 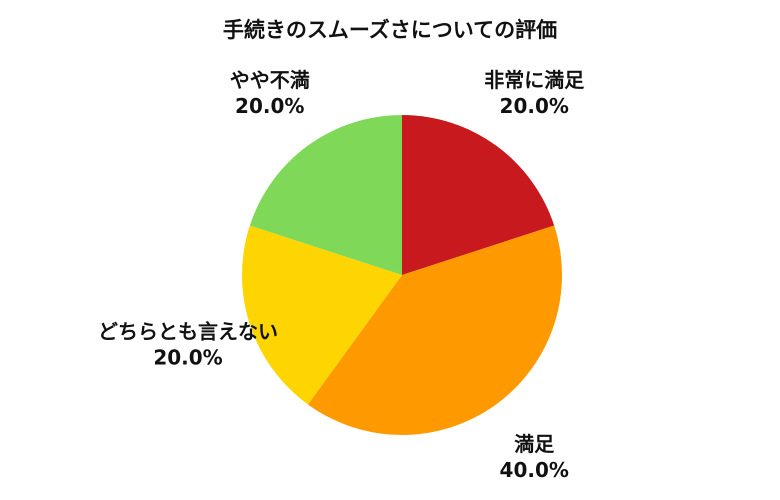 I want to click on pie-label-name-3: やや不満, so click(x=270, y=80).